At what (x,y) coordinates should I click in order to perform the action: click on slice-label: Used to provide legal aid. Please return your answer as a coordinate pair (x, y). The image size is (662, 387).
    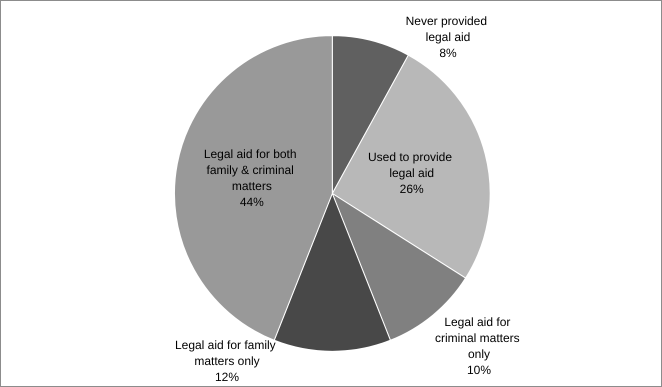
    Looking at the image, I should click on (412, 165).